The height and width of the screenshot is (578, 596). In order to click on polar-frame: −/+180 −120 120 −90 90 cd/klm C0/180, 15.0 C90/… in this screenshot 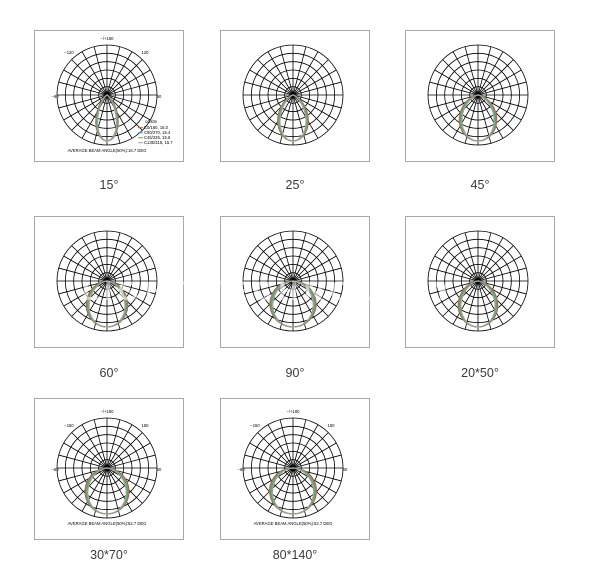, I will do `click(109, 96)`.